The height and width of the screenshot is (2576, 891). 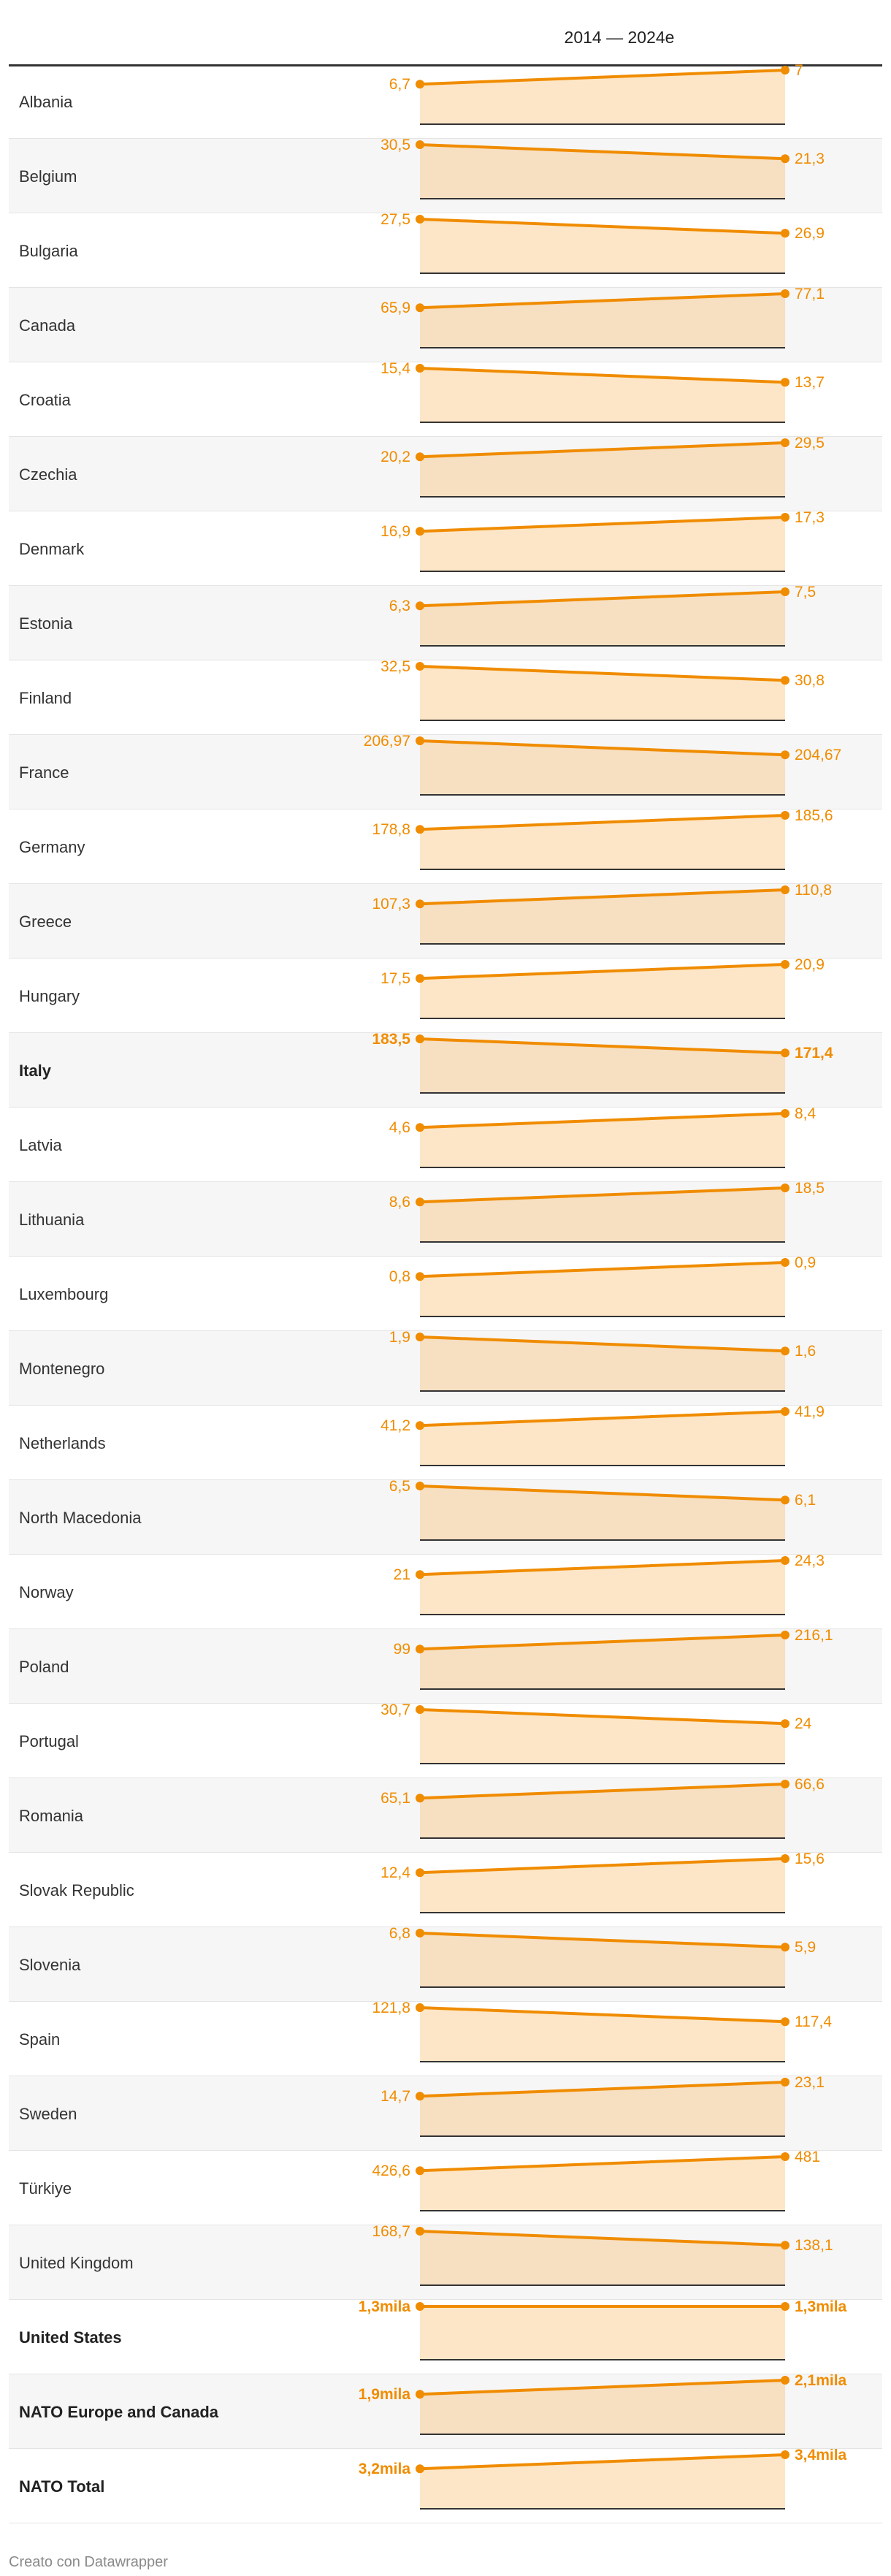 I want to click on table-row: Croatia 15,4 13,7, so click(x=445, y=399).